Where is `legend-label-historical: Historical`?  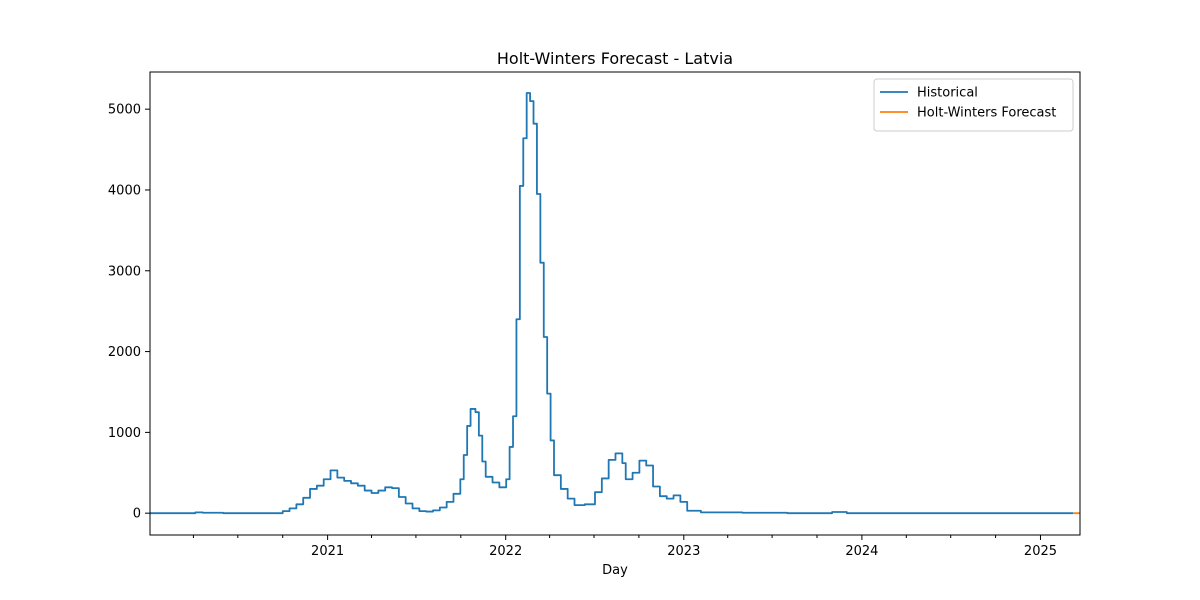
legend-label-historical: Historical is located at coordinates (947, 93).